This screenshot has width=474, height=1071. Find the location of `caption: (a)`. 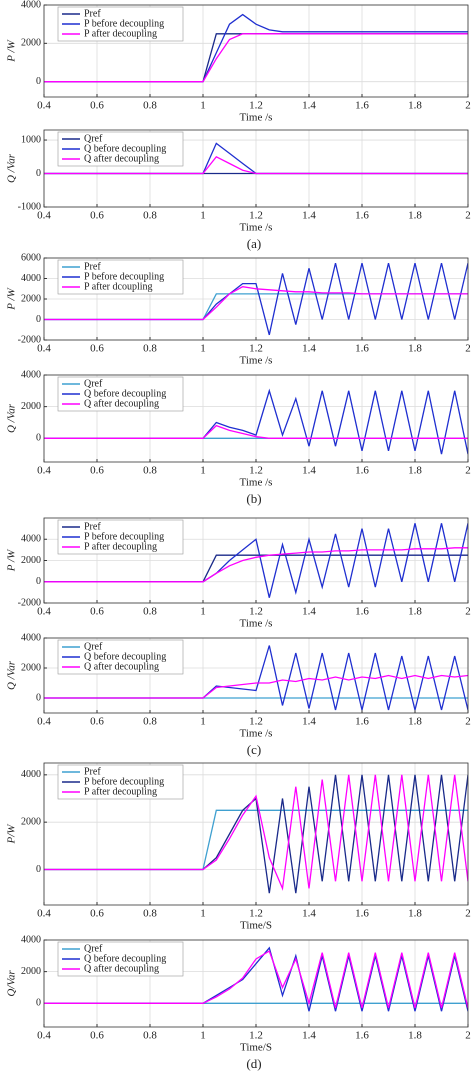

caption: (a) is located at coordinates (254, 243).